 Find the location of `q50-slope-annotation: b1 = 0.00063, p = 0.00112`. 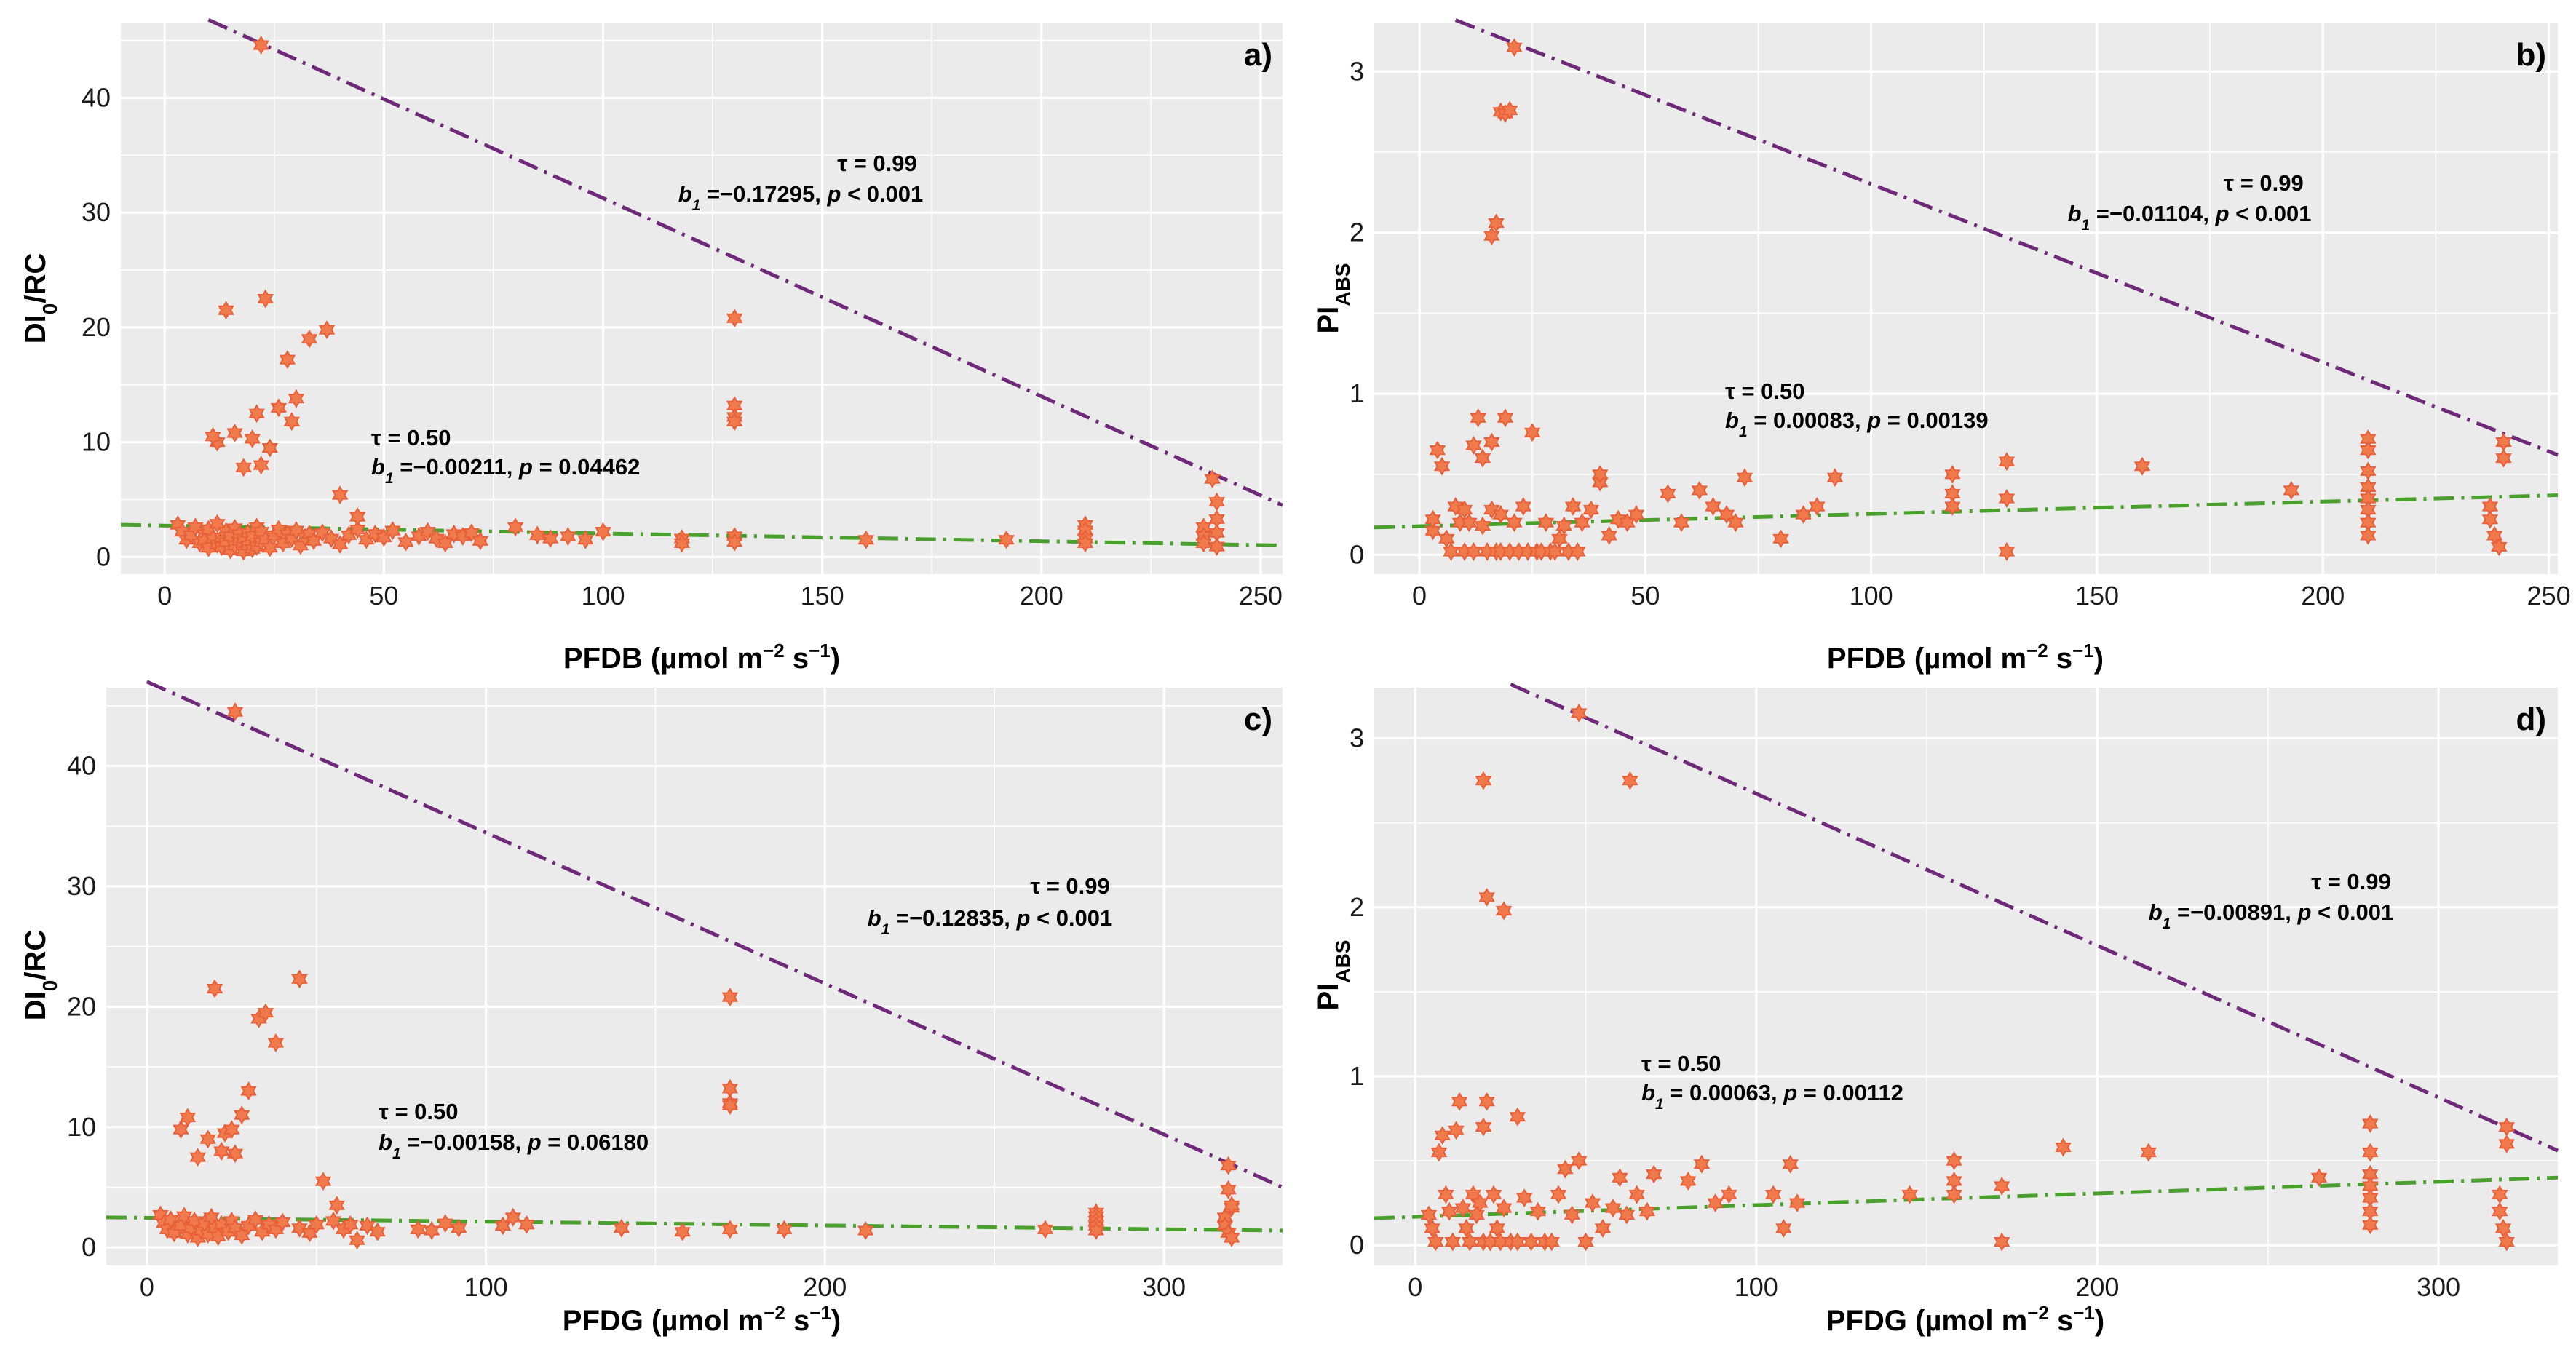

q50-slope-annotation: b1 = 0.00063, p = 0.00112 is located at coordinates (1772, 1097).